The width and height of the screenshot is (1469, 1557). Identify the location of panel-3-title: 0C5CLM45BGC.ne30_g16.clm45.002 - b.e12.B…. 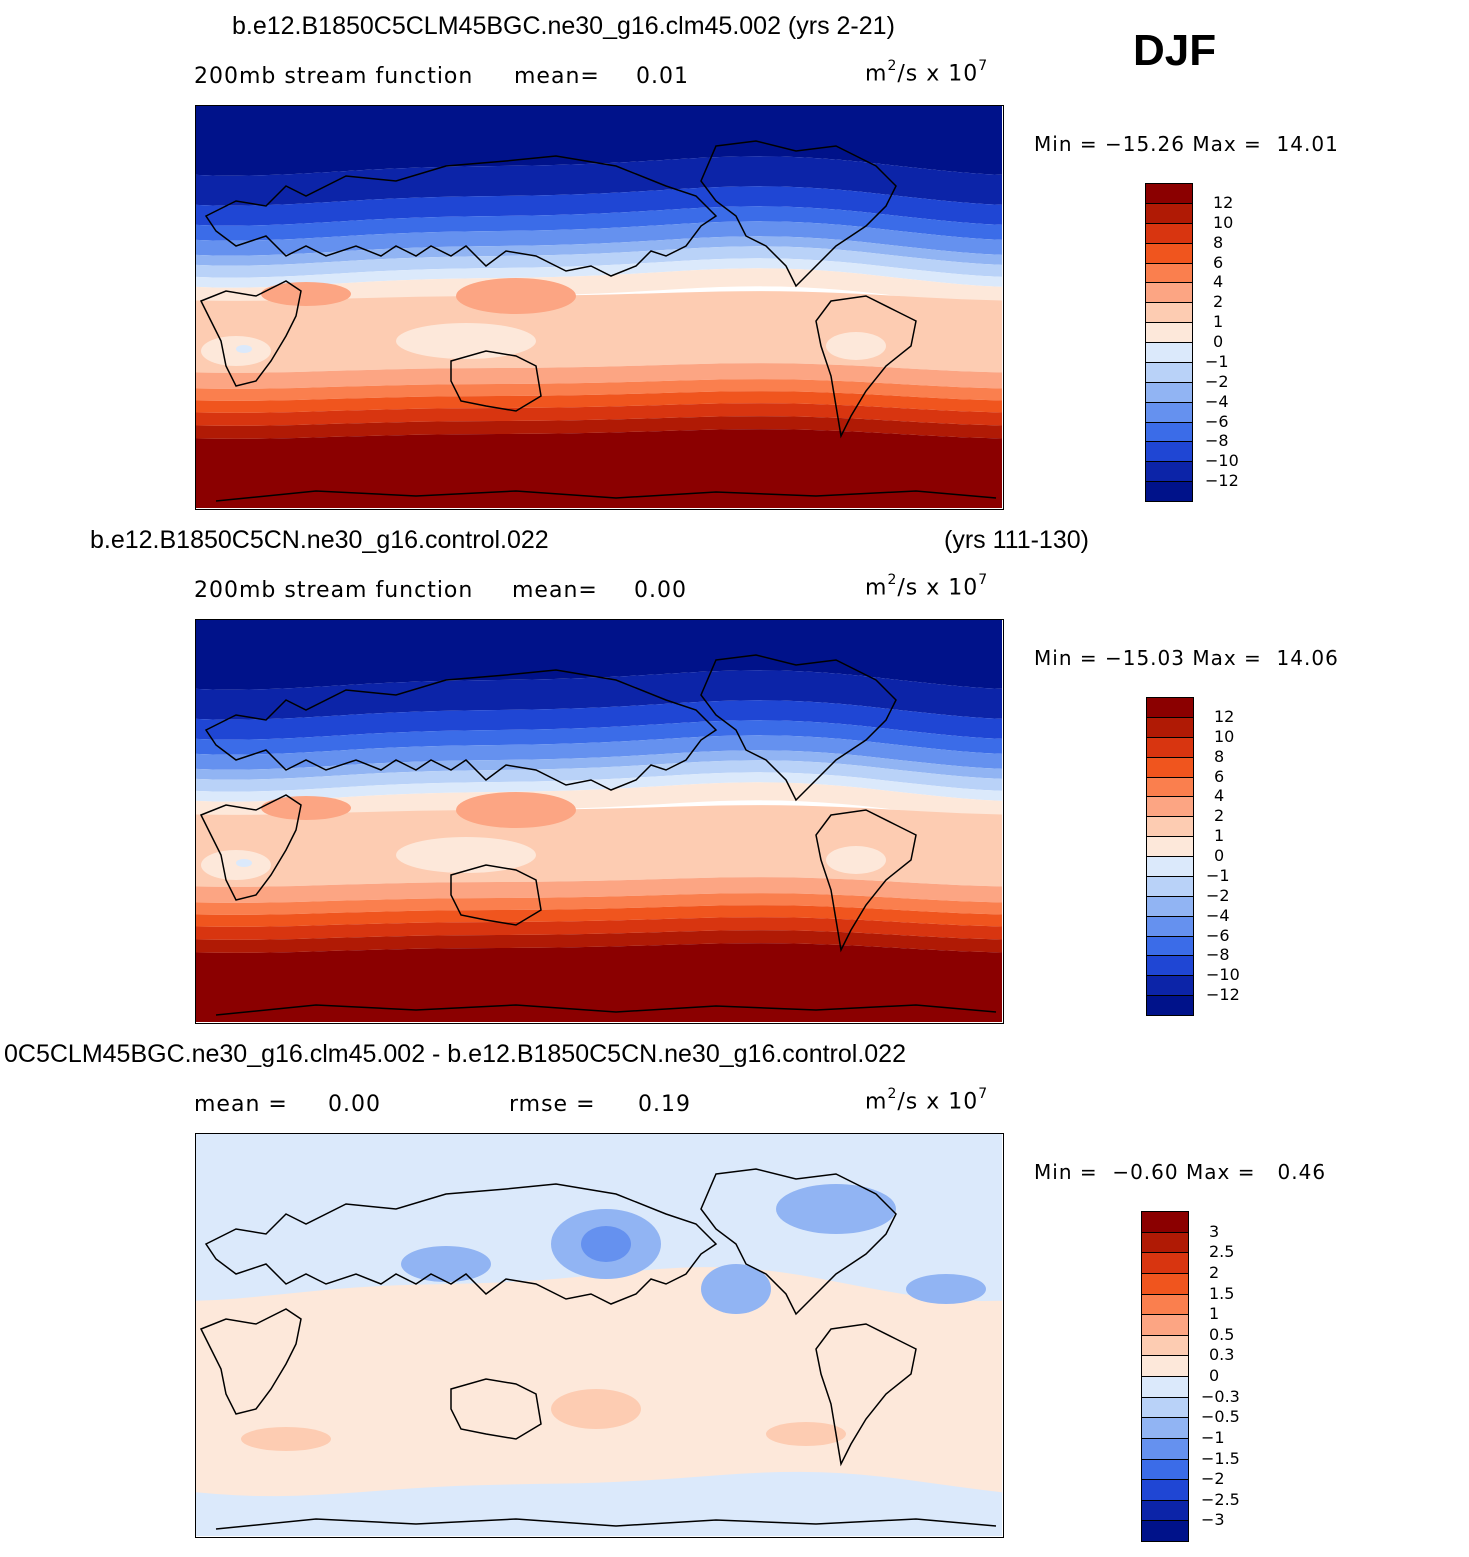
(455, 1054).